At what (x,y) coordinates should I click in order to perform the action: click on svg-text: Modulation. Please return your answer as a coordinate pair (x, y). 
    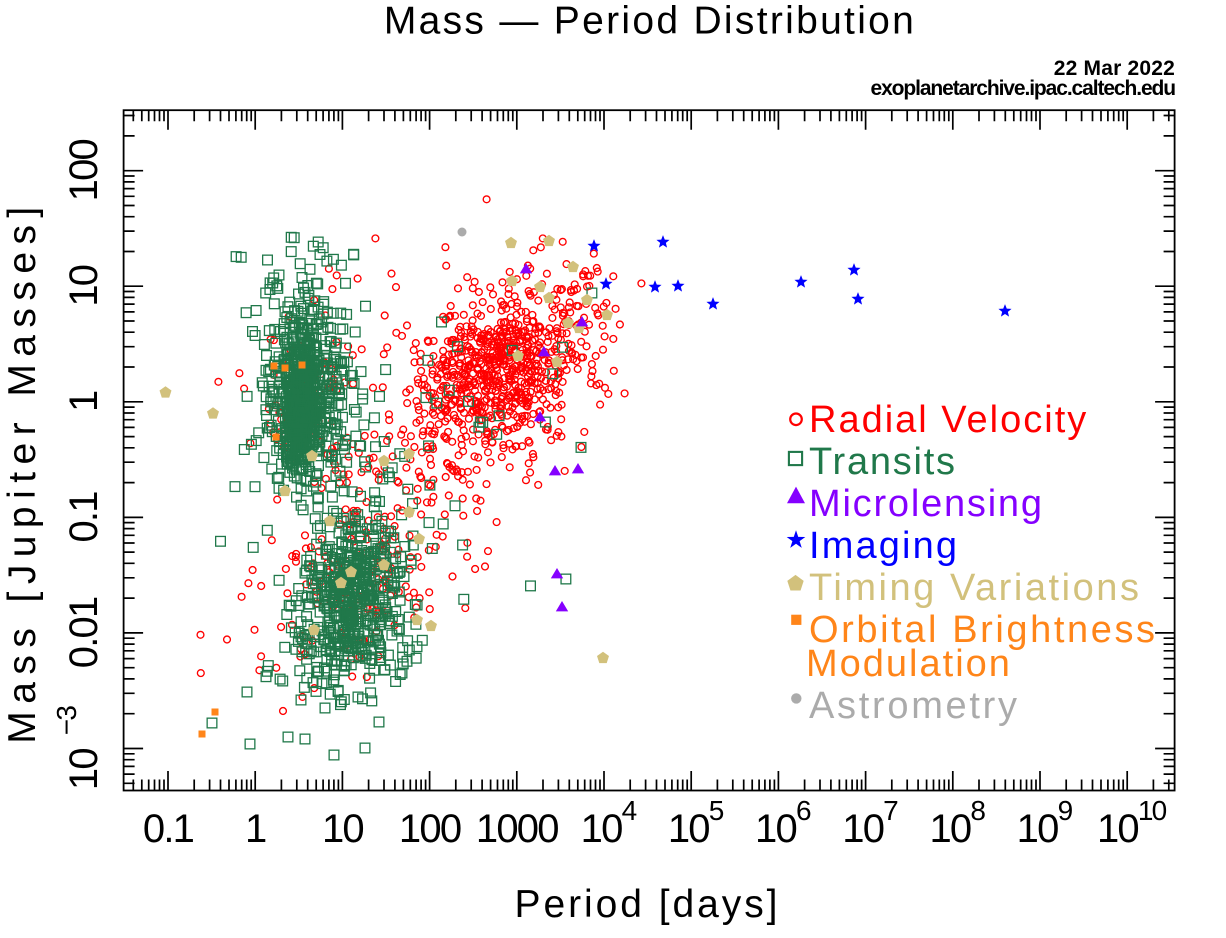
    Looking at the image, I should click on (909, 664).